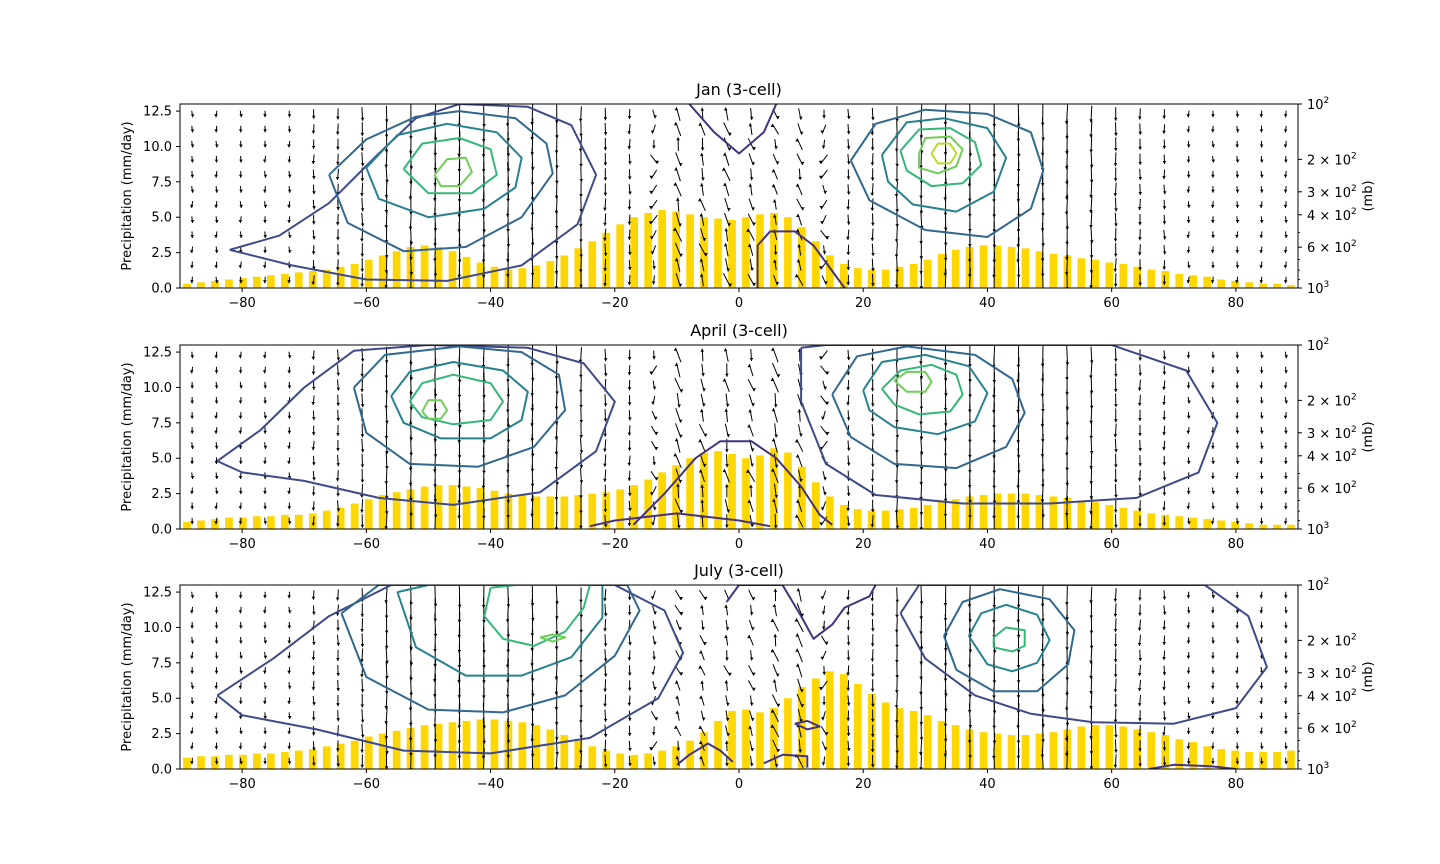 This screenshot has height=864, width=1440. I want to click on x-tick-label: −80, so click(241, 303).